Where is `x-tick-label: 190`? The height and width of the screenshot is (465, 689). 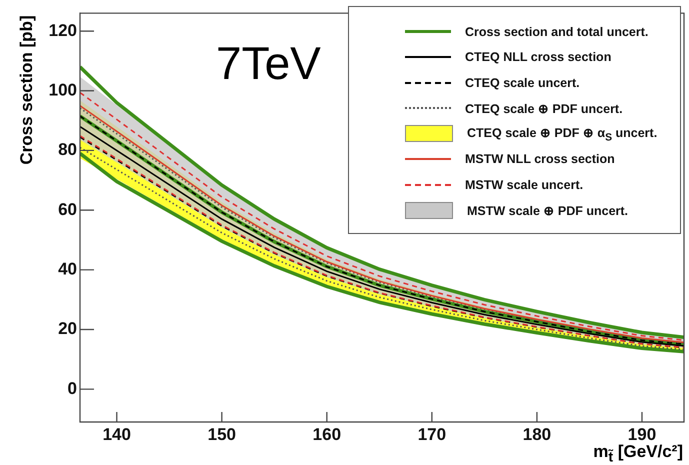 x-tick-label: 190 is located at coordinates (642, 434).